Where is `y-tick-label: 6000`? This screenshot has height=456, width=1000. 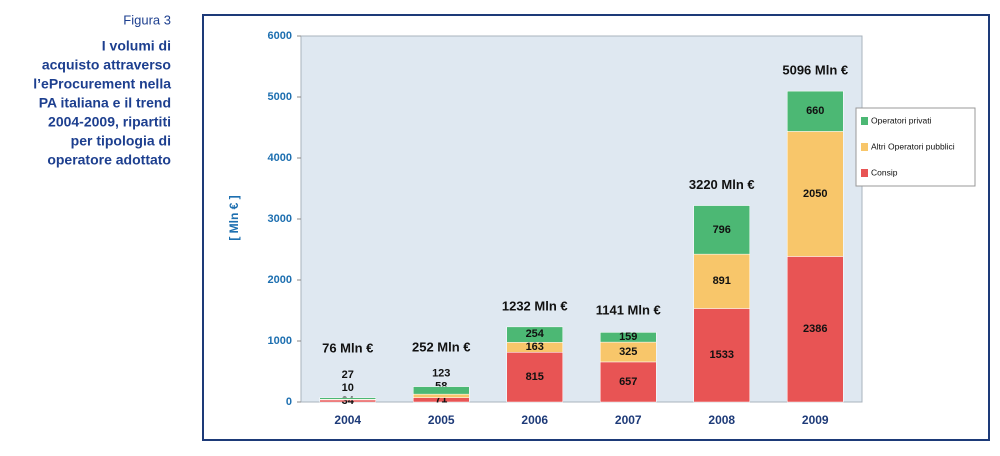
y-tick-label: 6000 is located at coordinates (280, 36).